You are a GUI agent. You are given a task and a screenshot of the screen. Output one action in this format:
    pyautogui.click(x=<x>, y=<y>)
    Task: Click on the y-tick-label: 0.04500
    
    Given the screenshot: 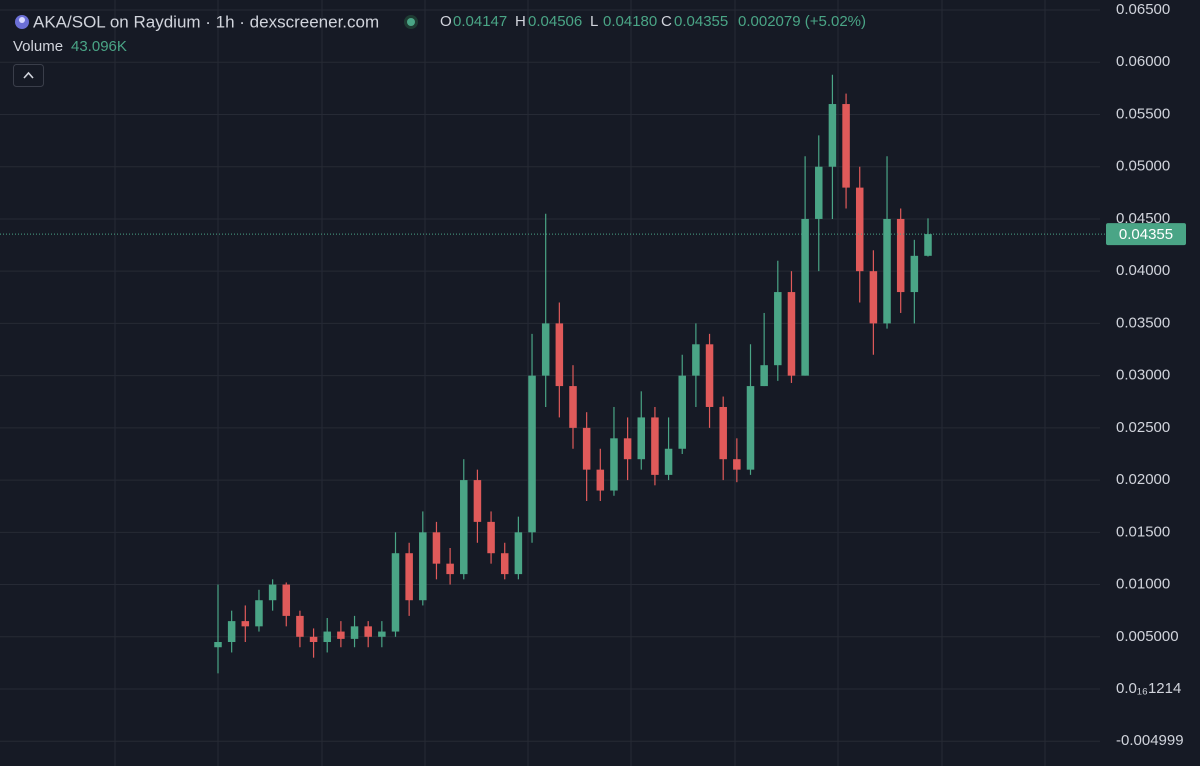 What is the action you would take?
    pyautogui.click(x=1143, y=218)
    